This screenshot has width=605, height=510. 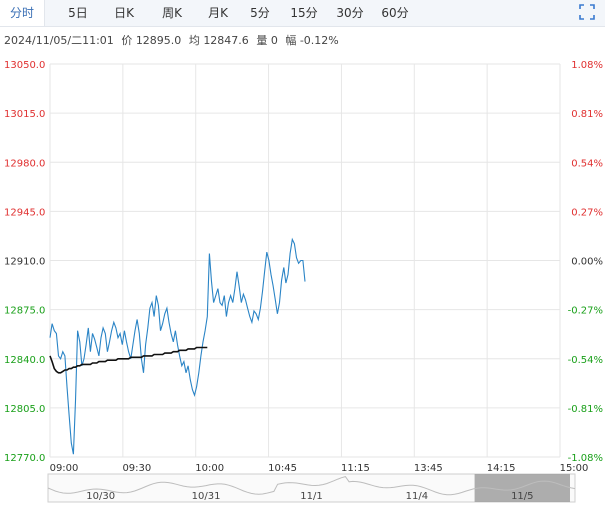 I want to click on tab-daily-k: 日K, so click(x=124, y=13).